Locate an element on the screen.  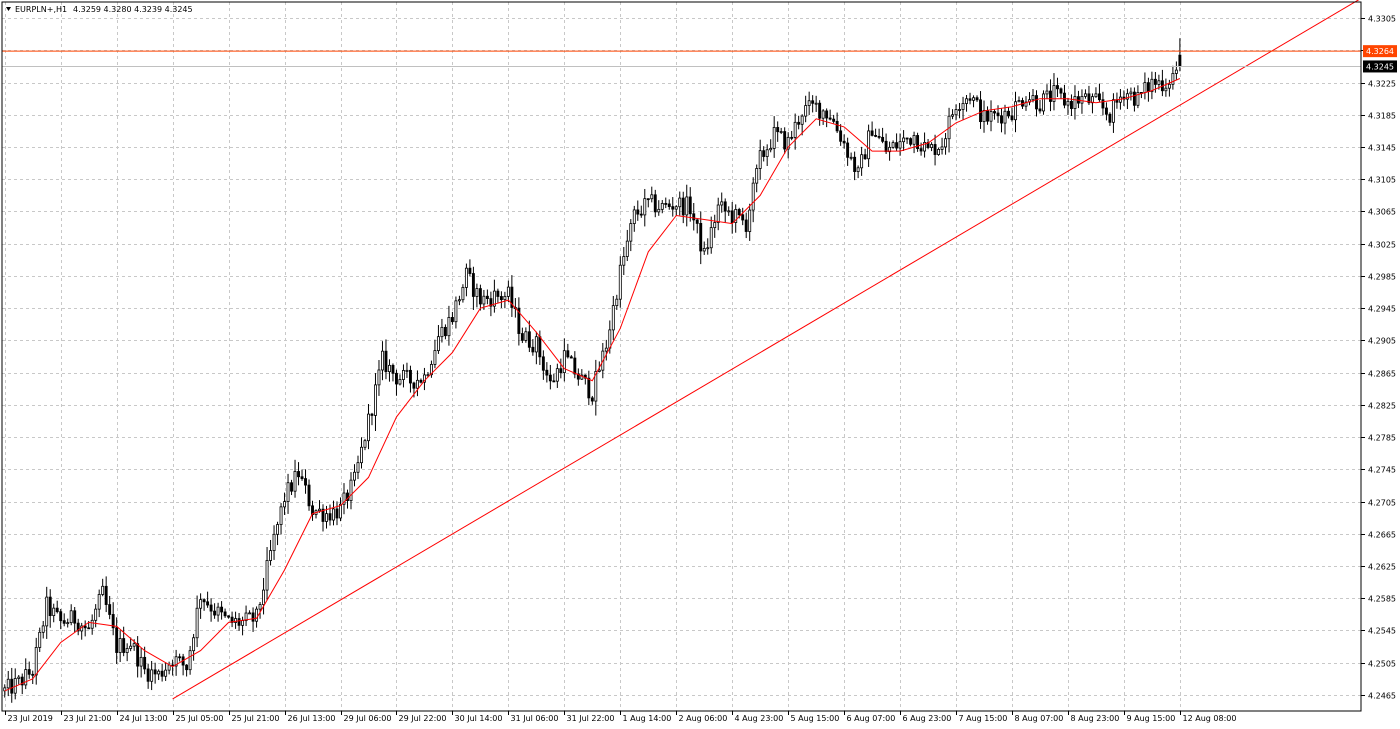
price-levels is located at coordinates (681, 58).